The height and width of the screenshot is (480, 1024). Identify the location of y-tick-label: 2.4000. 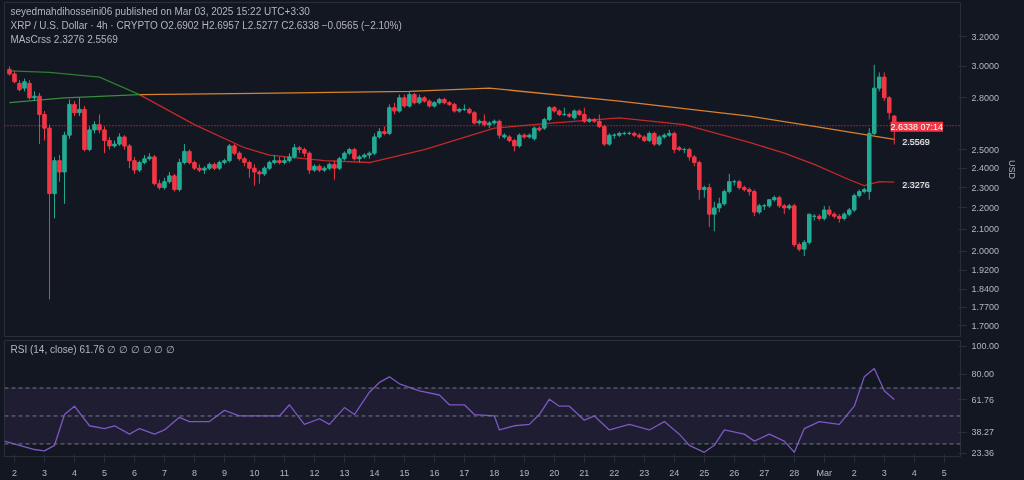
(985, 168).